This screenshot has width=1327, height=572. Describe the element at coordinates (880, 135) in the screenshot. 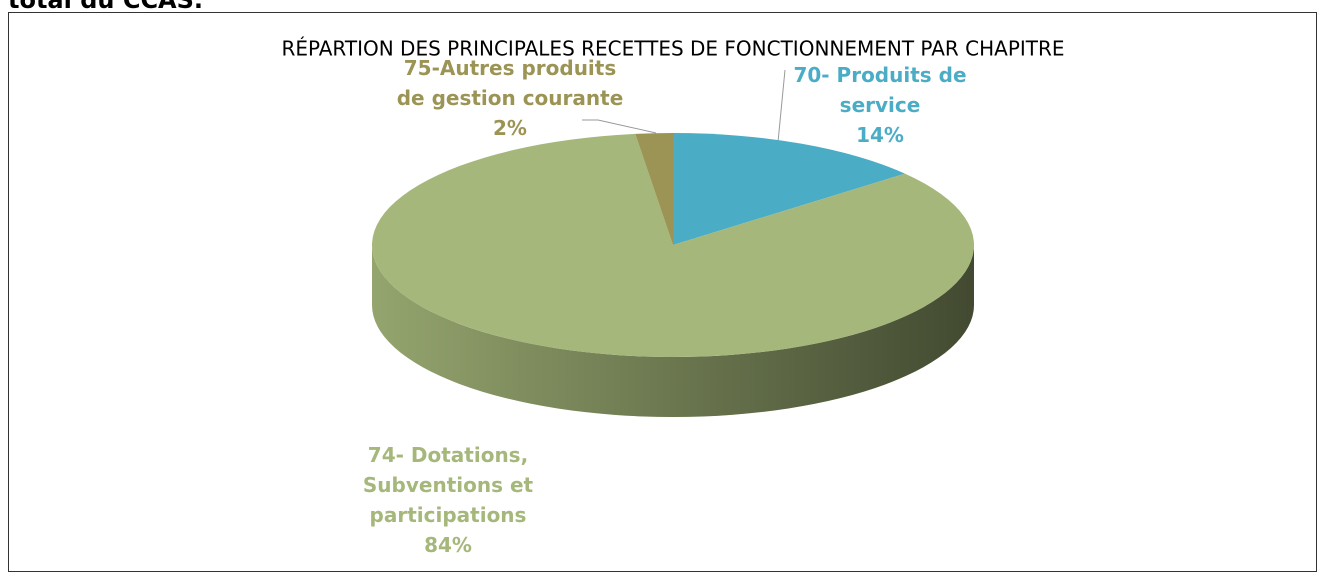

I see `value-label: 14%` at that location.